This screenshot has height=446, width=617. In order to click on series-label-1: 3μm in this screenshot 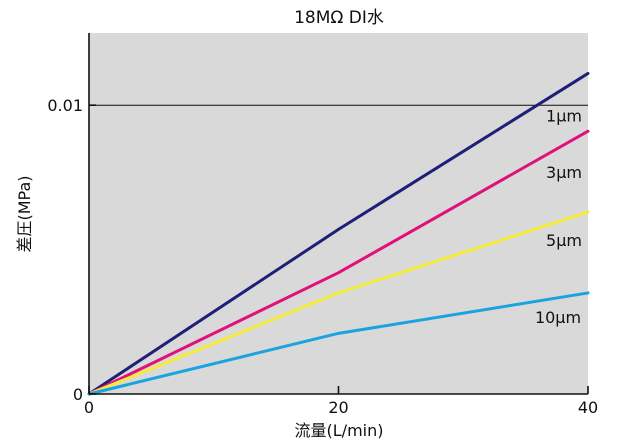, I will do `click(564, 172)`.